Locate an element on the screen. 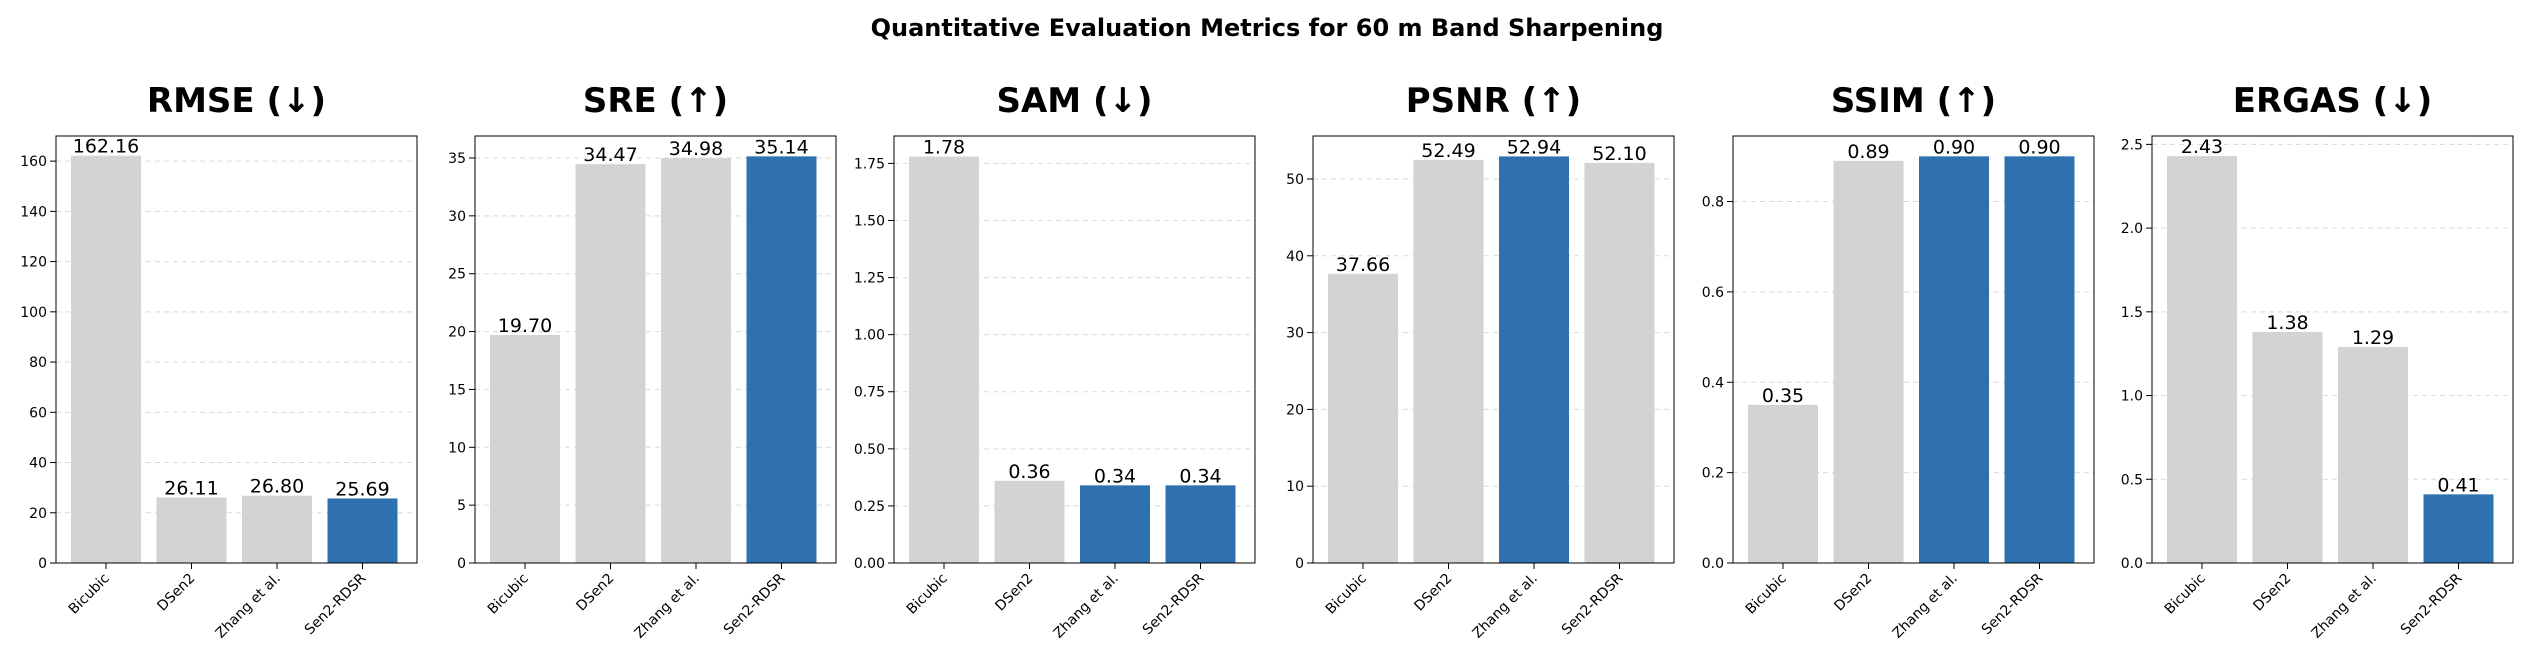 This screenshot has width=2534, height=658. data-label: 162.16 is located at coordinates (106, 147).